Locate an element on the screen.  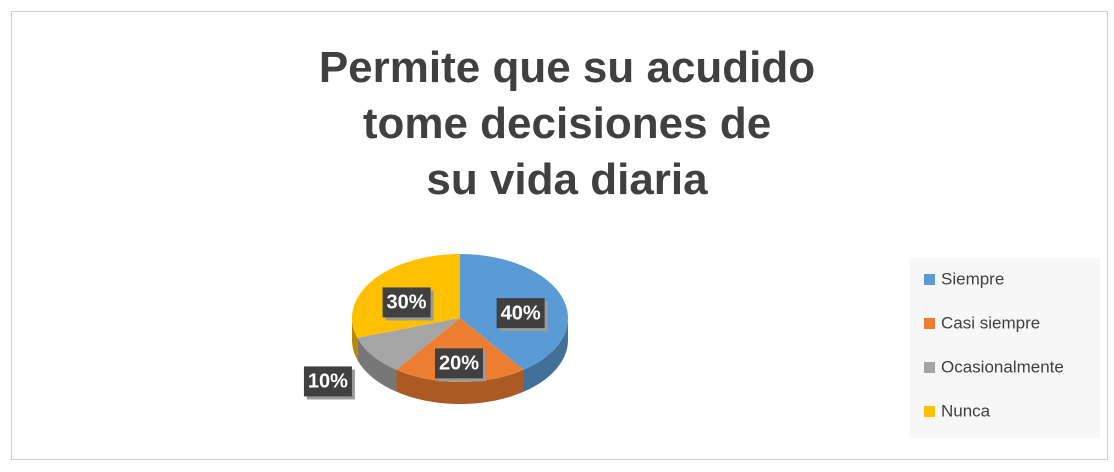
data-label: 10% is located at coordinates (328, 382).